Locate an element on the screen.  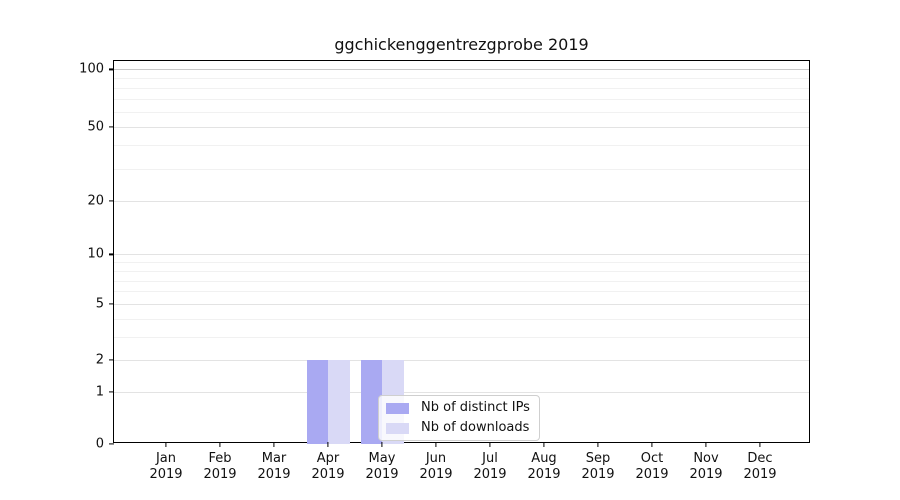
x-tick-label-may: May 2019 is located at coordinates (382, 466).